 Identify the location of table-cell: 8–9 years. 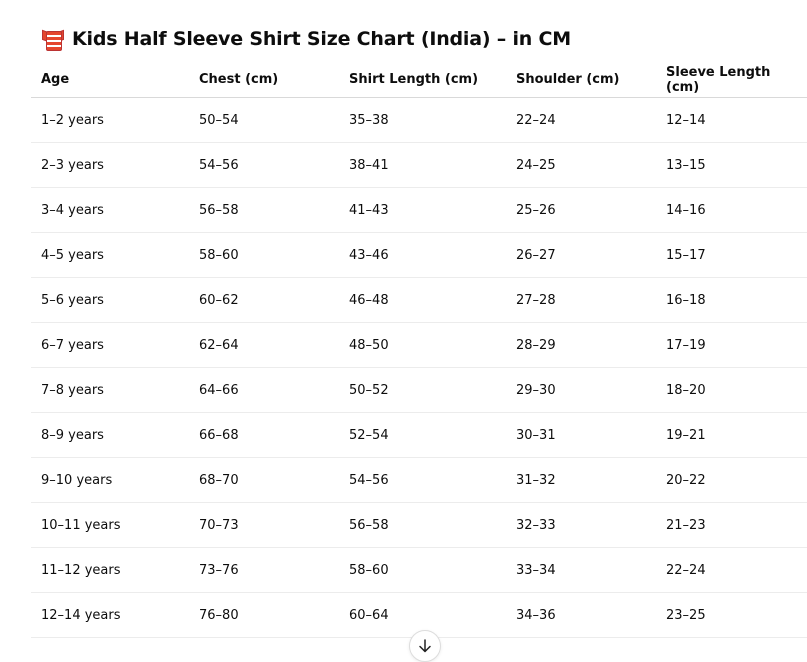
(110, 435).